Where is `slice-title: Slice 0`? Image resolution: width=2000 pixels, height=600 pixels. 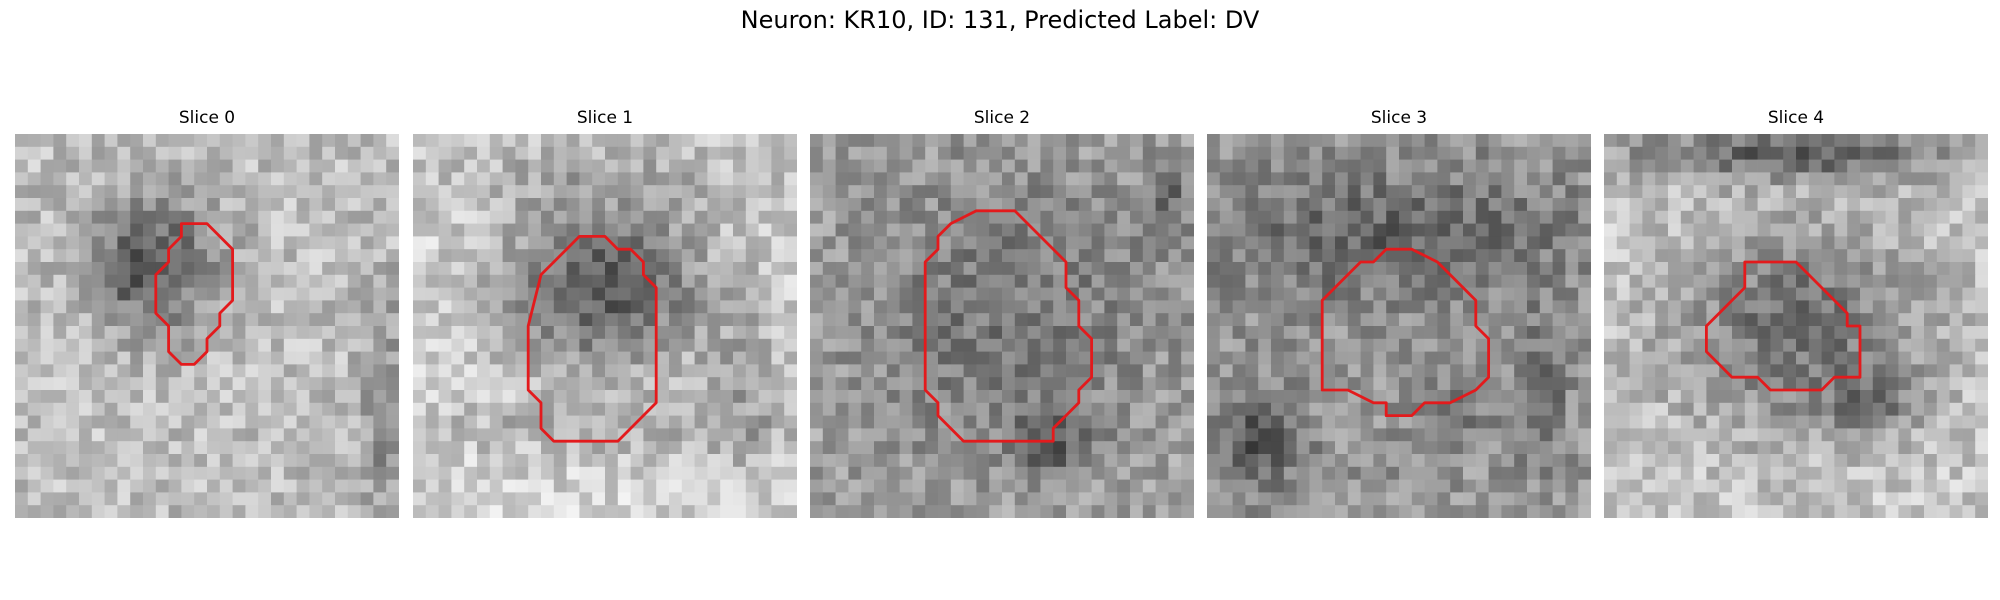 slice-title: Slice 0 is located at coordinates (207, 118).